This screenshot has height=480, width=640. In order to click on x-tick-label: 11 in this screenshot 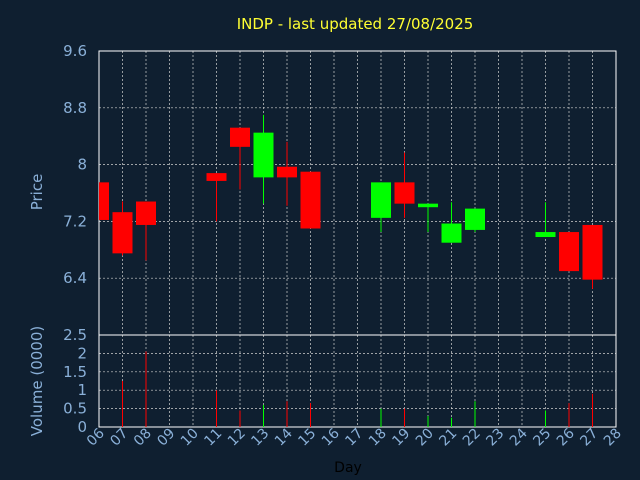, I will do `click(213, 438)`.